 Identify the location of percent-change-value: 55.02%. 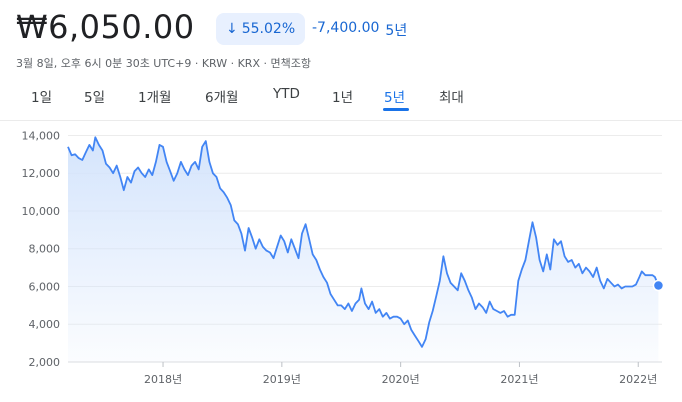
(268, 29).